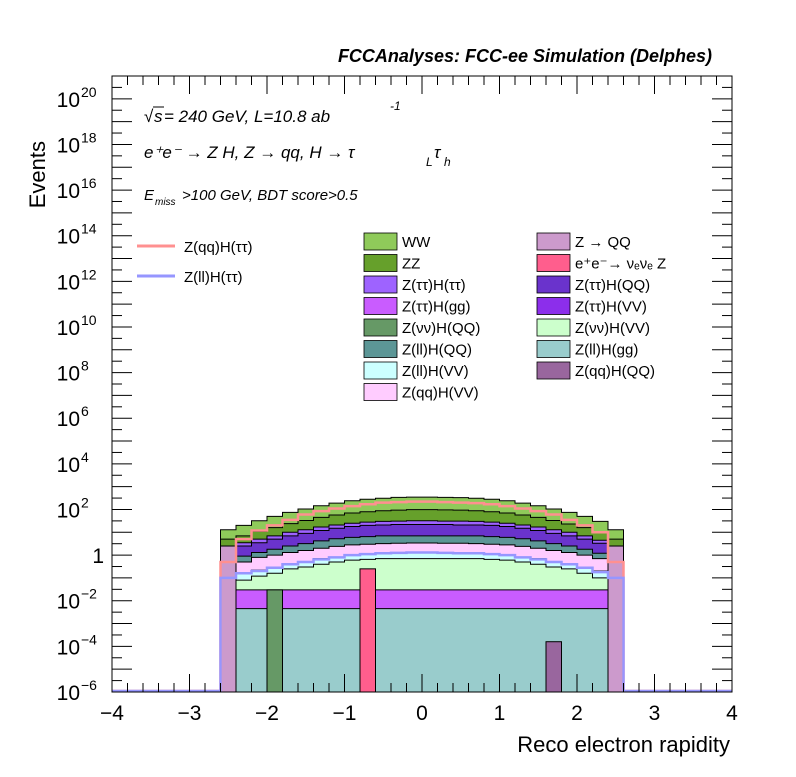 Image resolution: width=796 pixels, height=777 pixels. What do you see at coordinates (195, 262) in the screenshot?
I see `legend-signals: Z(qq)H(ττ) Z(ll)H(ττ)` at bounding box center [195, 262].